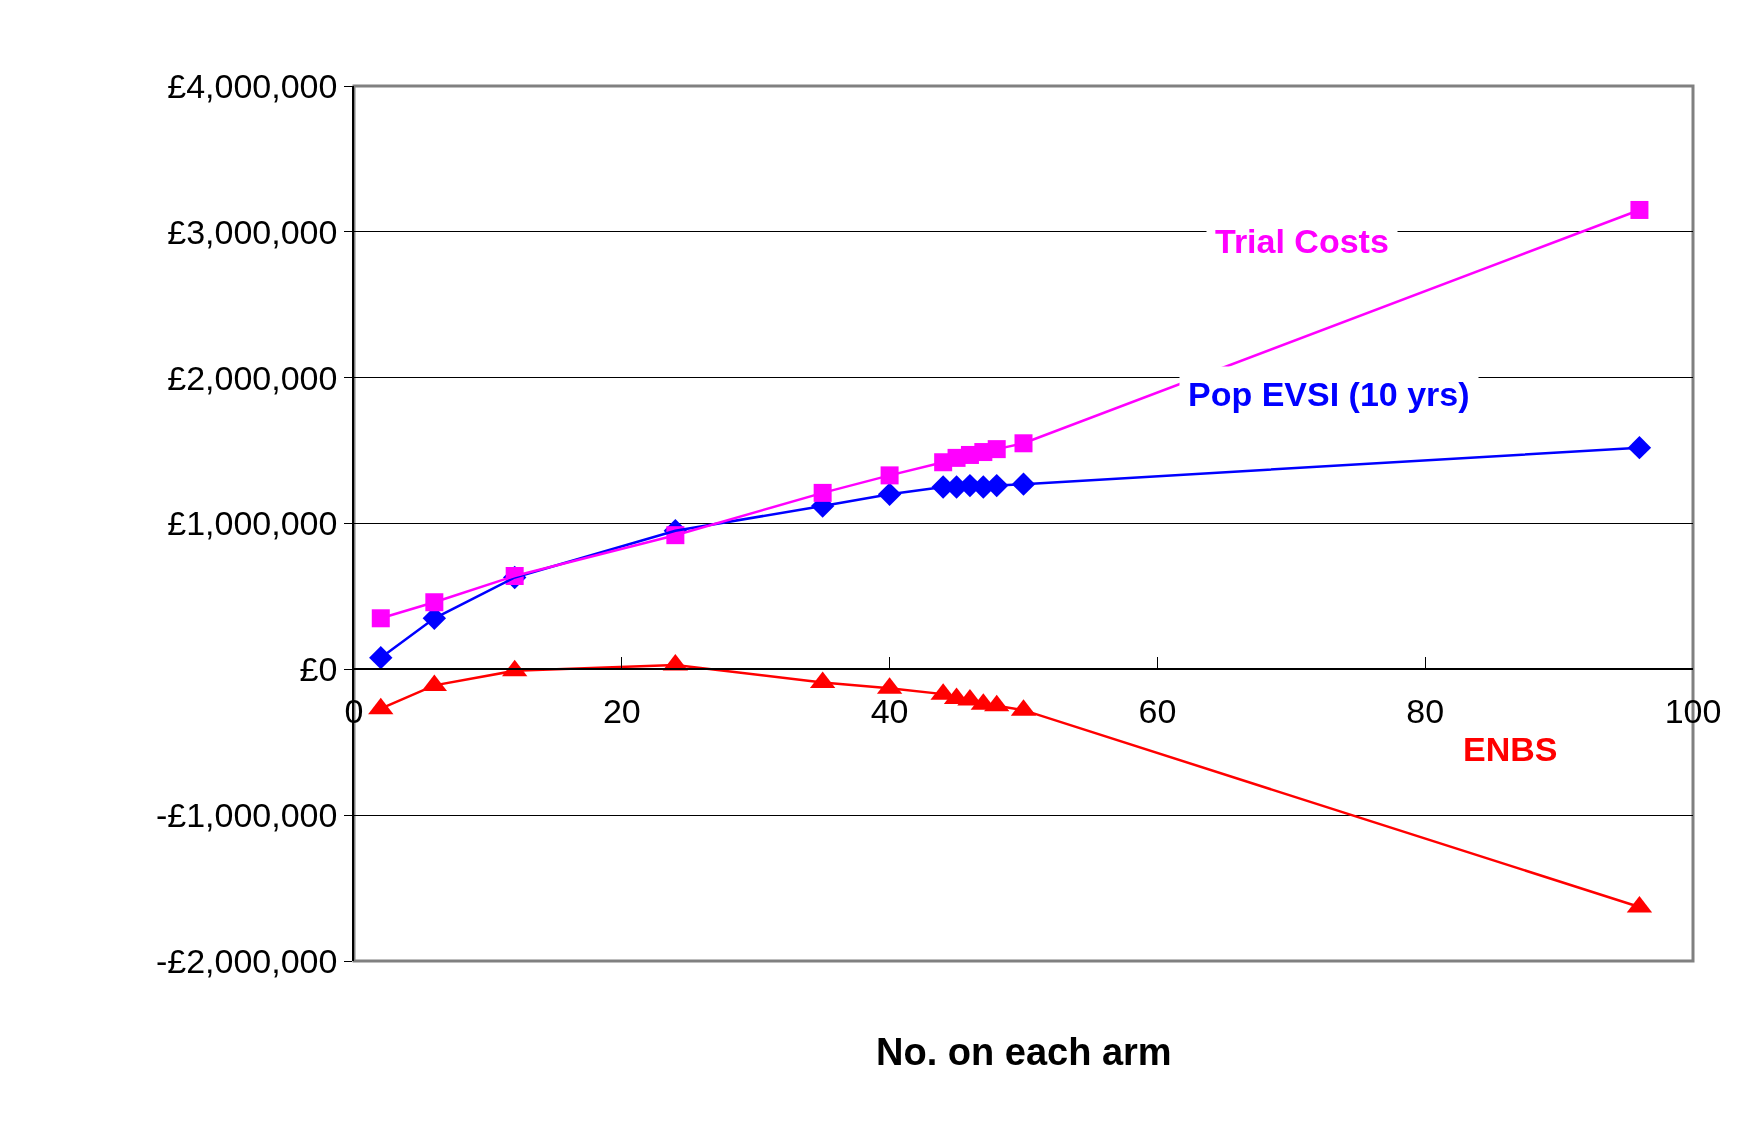 The image size is (1760, 1128). Describe the element at coordinates (1693, 710) in the screenshot. I see `x-tick-label: 100` at that location.